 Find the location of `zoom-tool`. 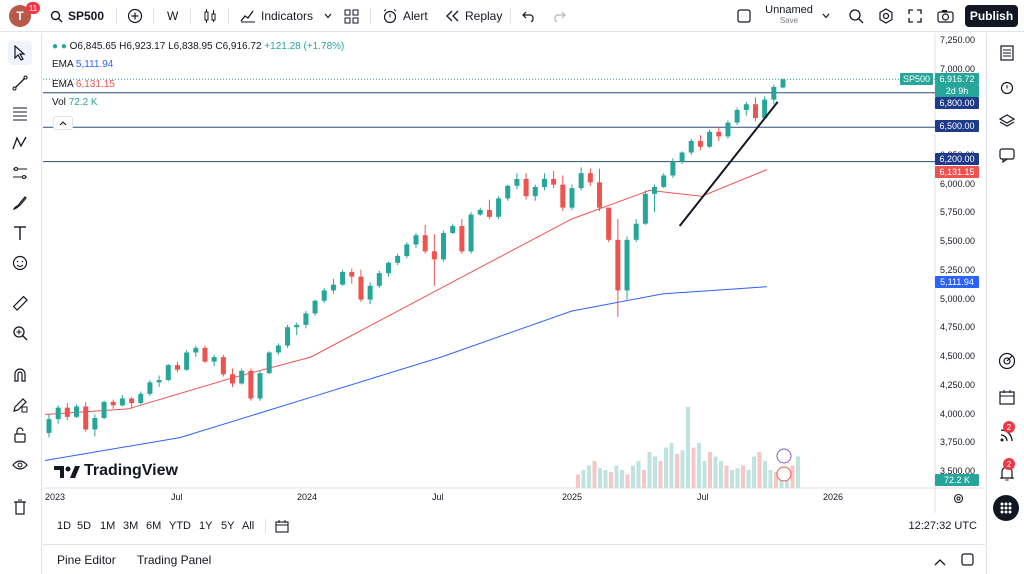

zoom-tool is located at coordinates (20, 333).